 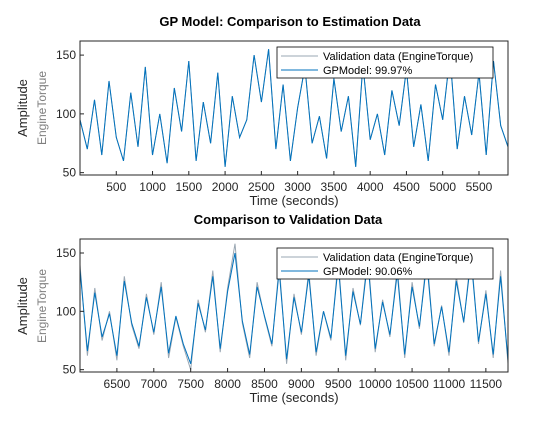 What do you see at coordinates (225, 187) in the screenshot?
I see `estimation-x-tick-label: 2000` at bounding box center [225, 187].